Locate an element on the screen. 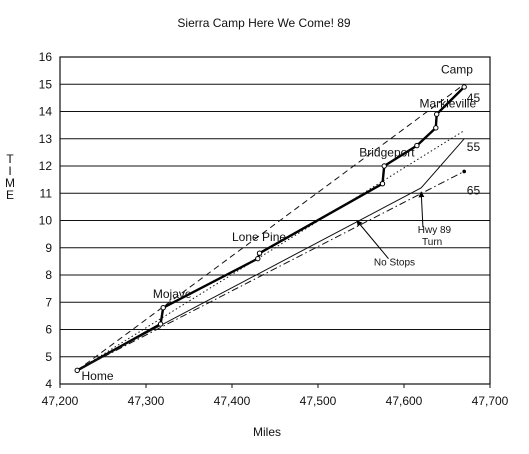 The image size is (529, 454). y-tick-label: 8 is located at coordinates (48, 275).